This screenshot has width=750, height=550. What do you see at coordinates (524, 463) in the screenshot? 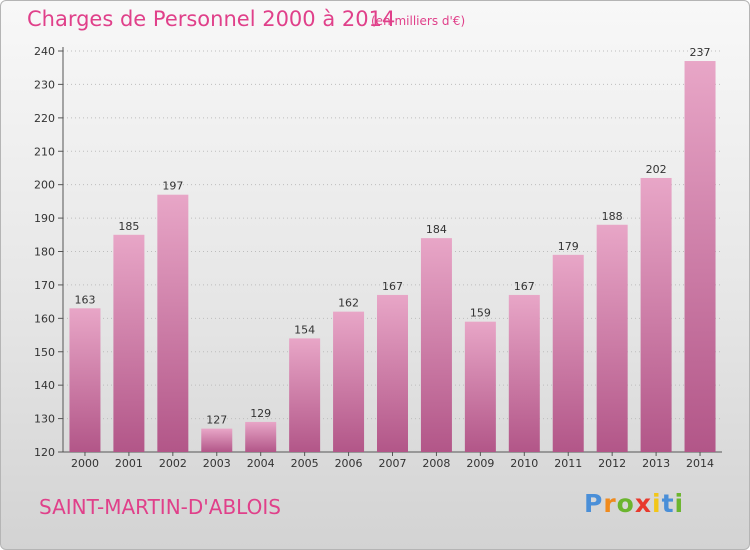
I see `x-tick-label: 2010` at bounding box center [524, 463].